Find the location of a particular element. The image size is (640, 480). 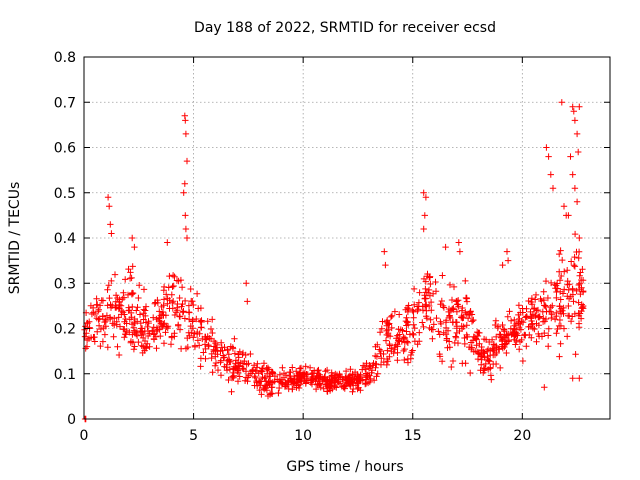

x-tick-label: 10 is located at coordinates (303, 436).